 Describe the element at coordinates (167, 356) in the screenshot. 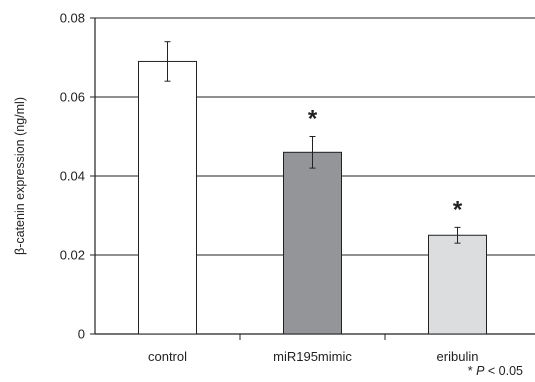

I see `x-tick-label: control` at that location.